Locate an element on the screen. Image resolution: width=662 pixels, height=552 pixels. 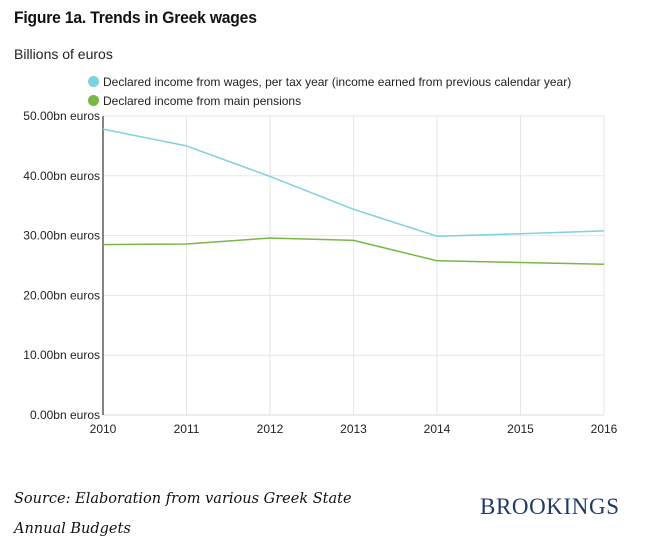
y-tick-label: 40.00bn euros is located at coordinates (61, 176).